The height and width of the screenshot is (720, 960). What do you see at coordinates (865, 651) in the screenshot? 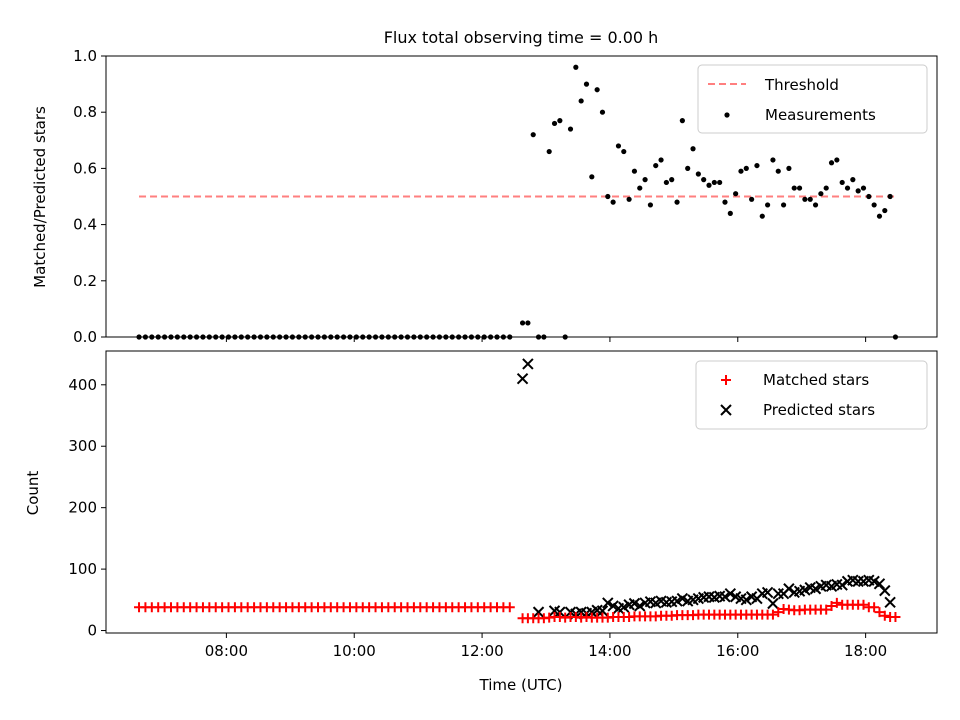
I see `x-tick-label: 18:00` at bounding box center [865, 651].